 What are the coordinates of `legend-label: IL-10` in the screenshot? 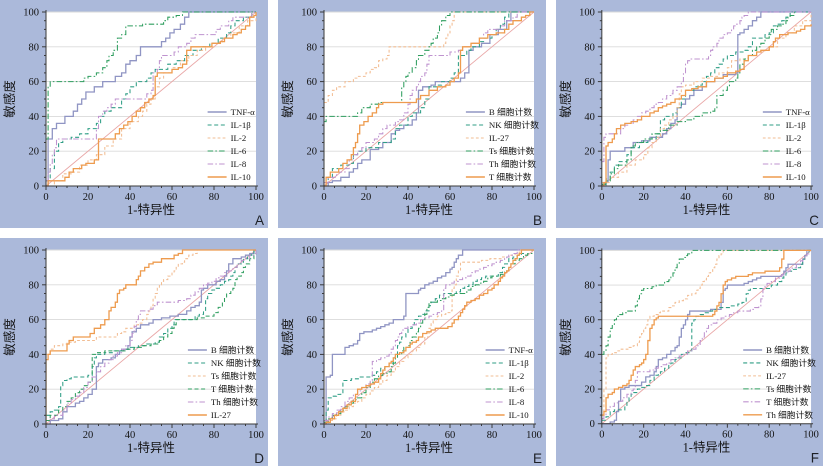 It's located at (241, 177).